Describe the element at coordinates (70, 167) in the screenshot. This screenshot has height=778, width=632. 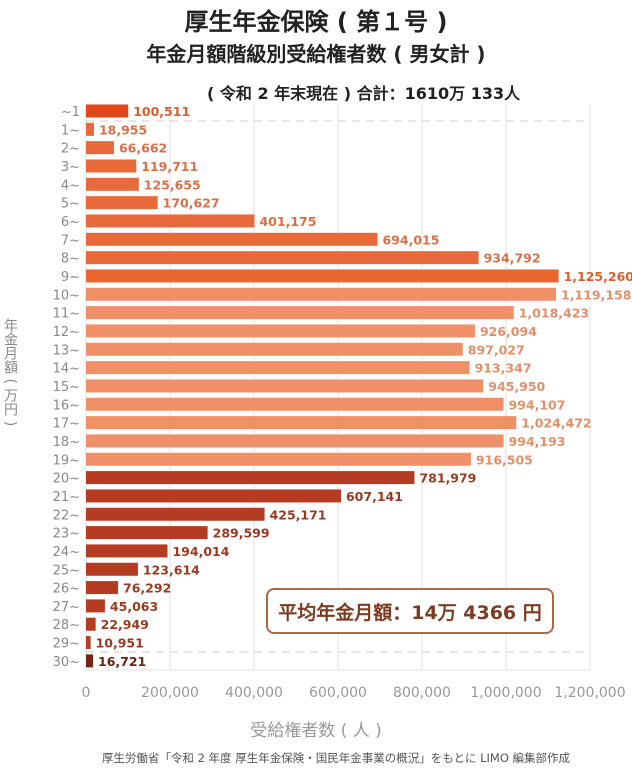
I see `y-tick-label: 3~` at that location.